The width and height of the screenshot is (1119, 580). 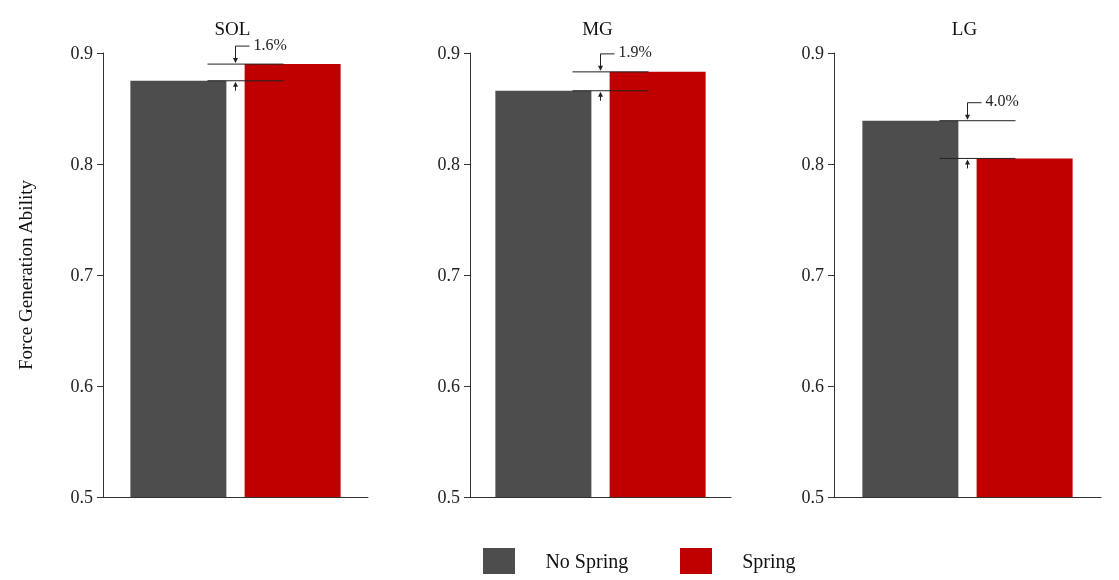 I want to click on chart-title: LG, so click(x=964, y=28).